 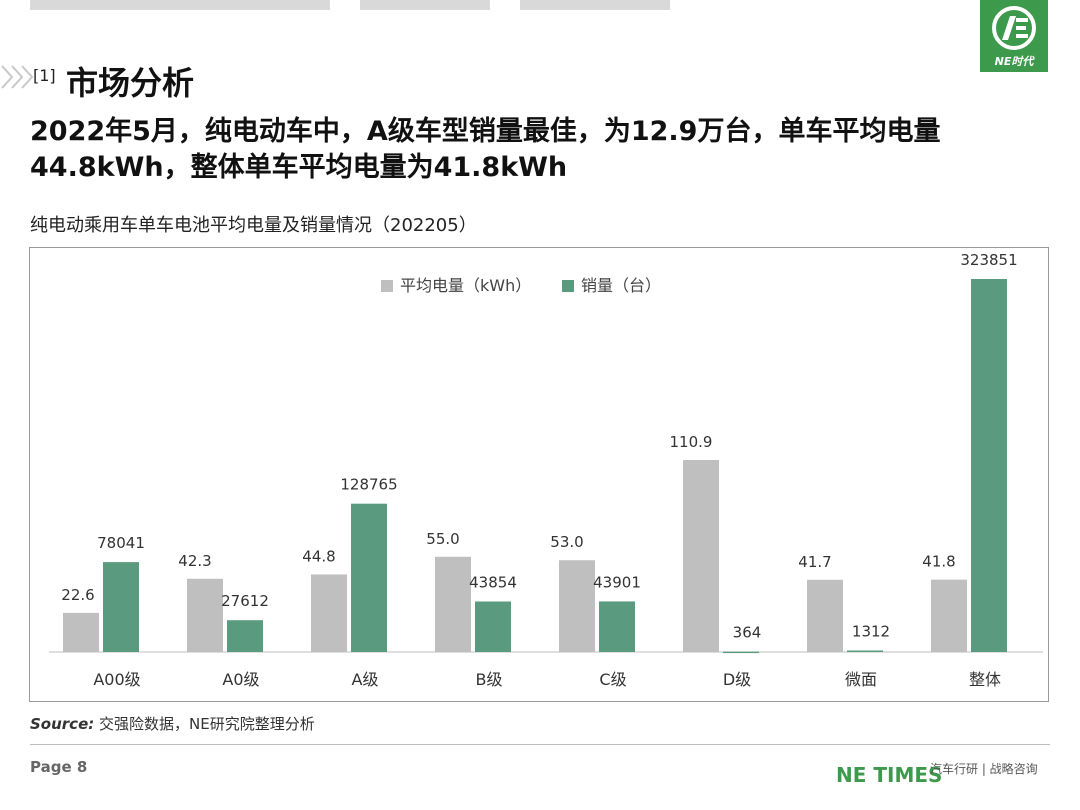 What do you see at coordinates (44, 75) in the screenshot?
I see `section-number: [1]` at bounding box center [44, 75].